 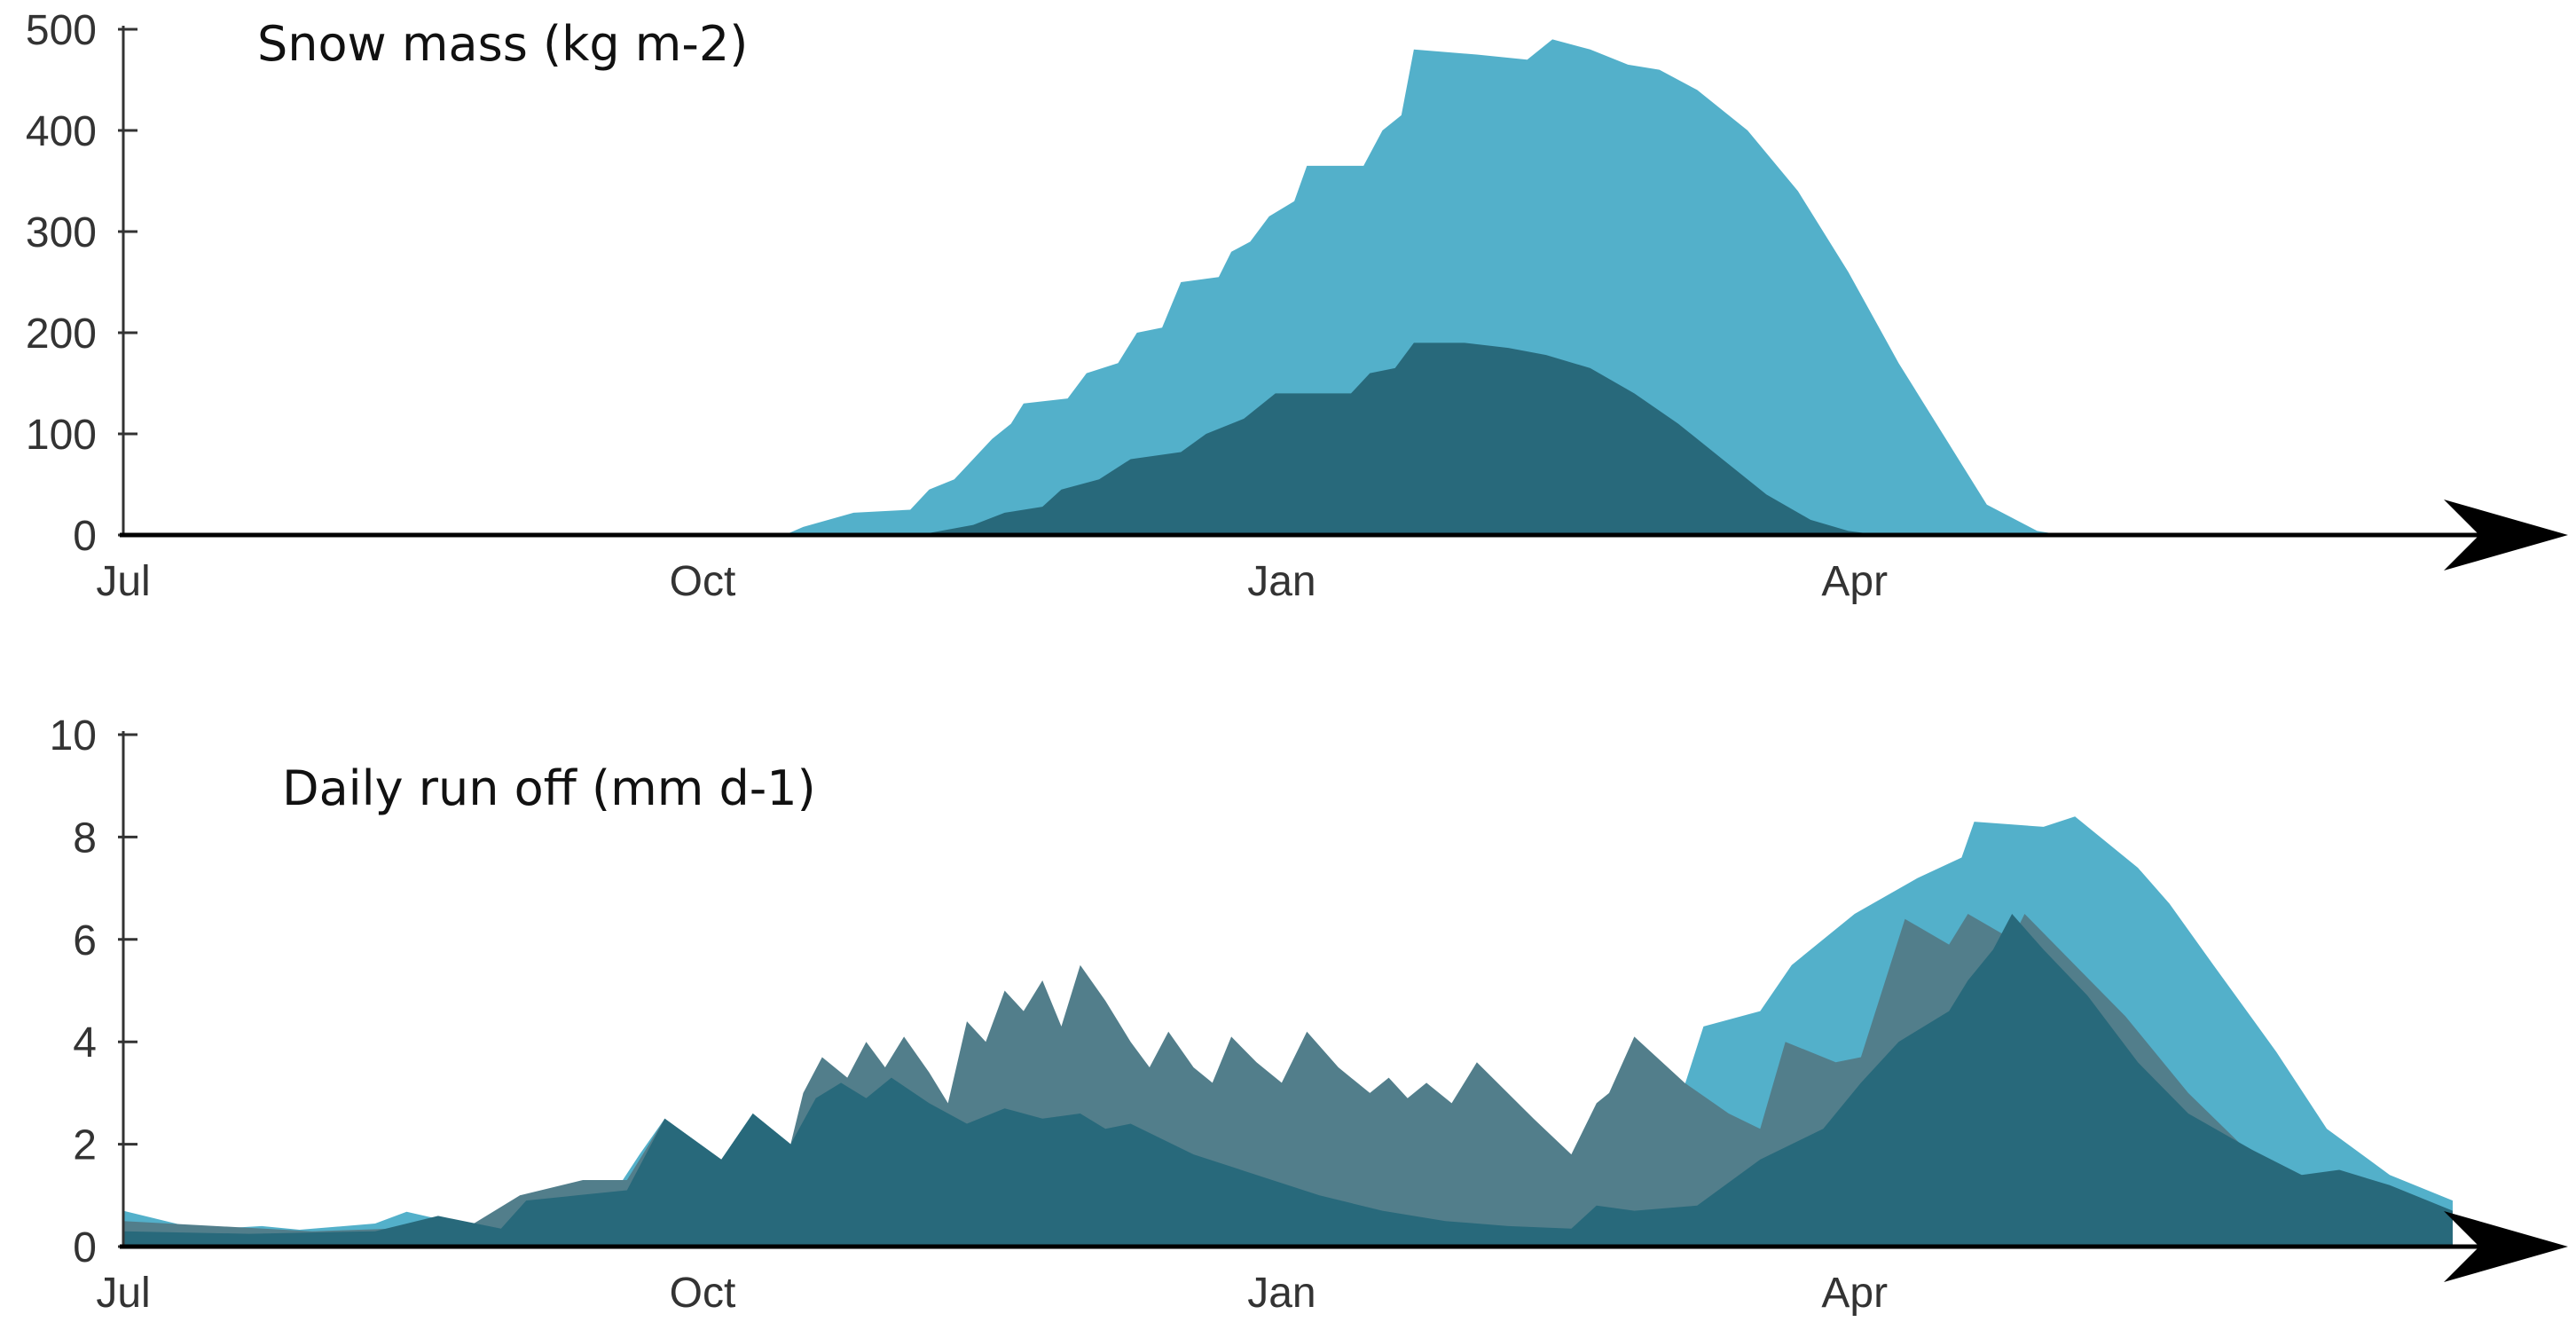 I want to click on snow-mass-x-axis-arrowhead, so click(x=2506, y=535).